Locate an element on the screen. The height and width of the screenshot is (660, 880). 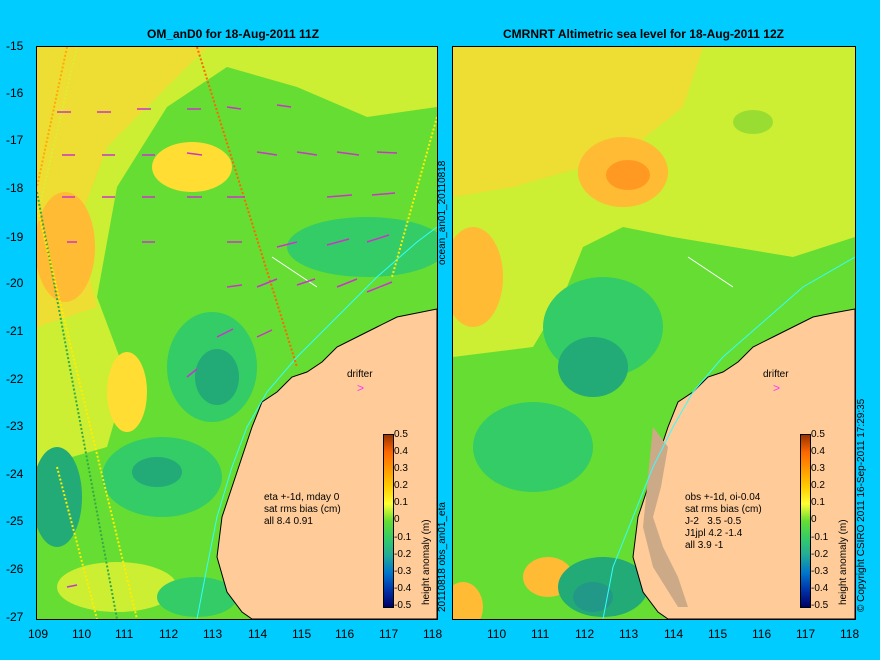
cbar-right-tick: -0.4 is located at coordinates (820, 588).